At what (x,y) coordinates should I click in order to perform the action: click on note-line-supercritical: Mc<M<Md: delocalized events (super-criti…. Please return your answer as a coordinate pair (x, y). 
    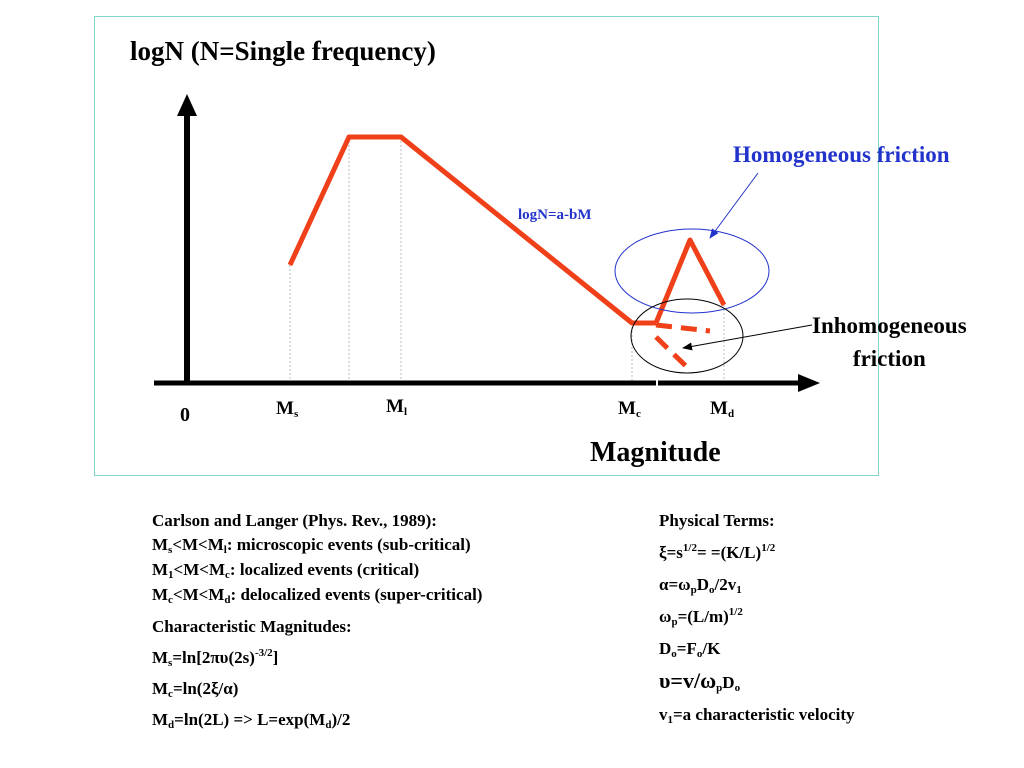
    Looking at the image, I should click on (317, 595).